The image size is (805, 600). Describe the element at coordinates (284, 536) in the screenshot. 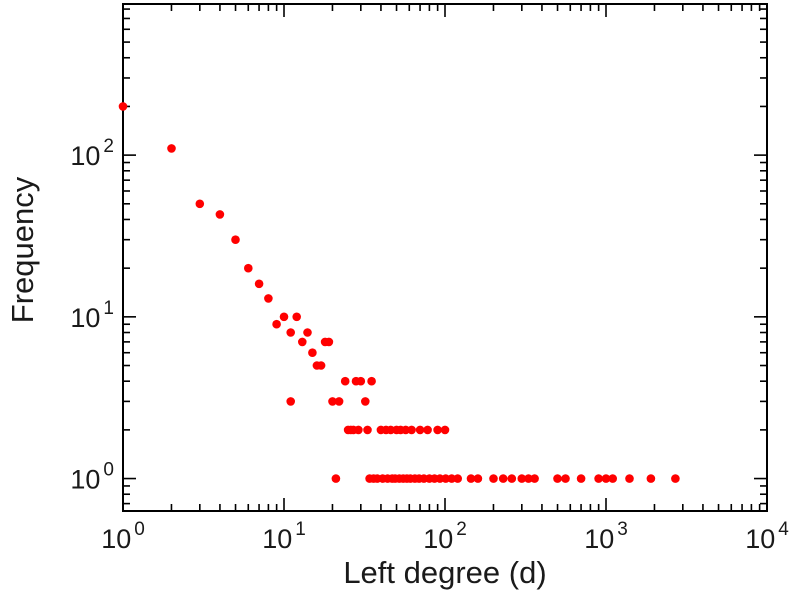

I see `x-tick-label: 10 1` at that location.